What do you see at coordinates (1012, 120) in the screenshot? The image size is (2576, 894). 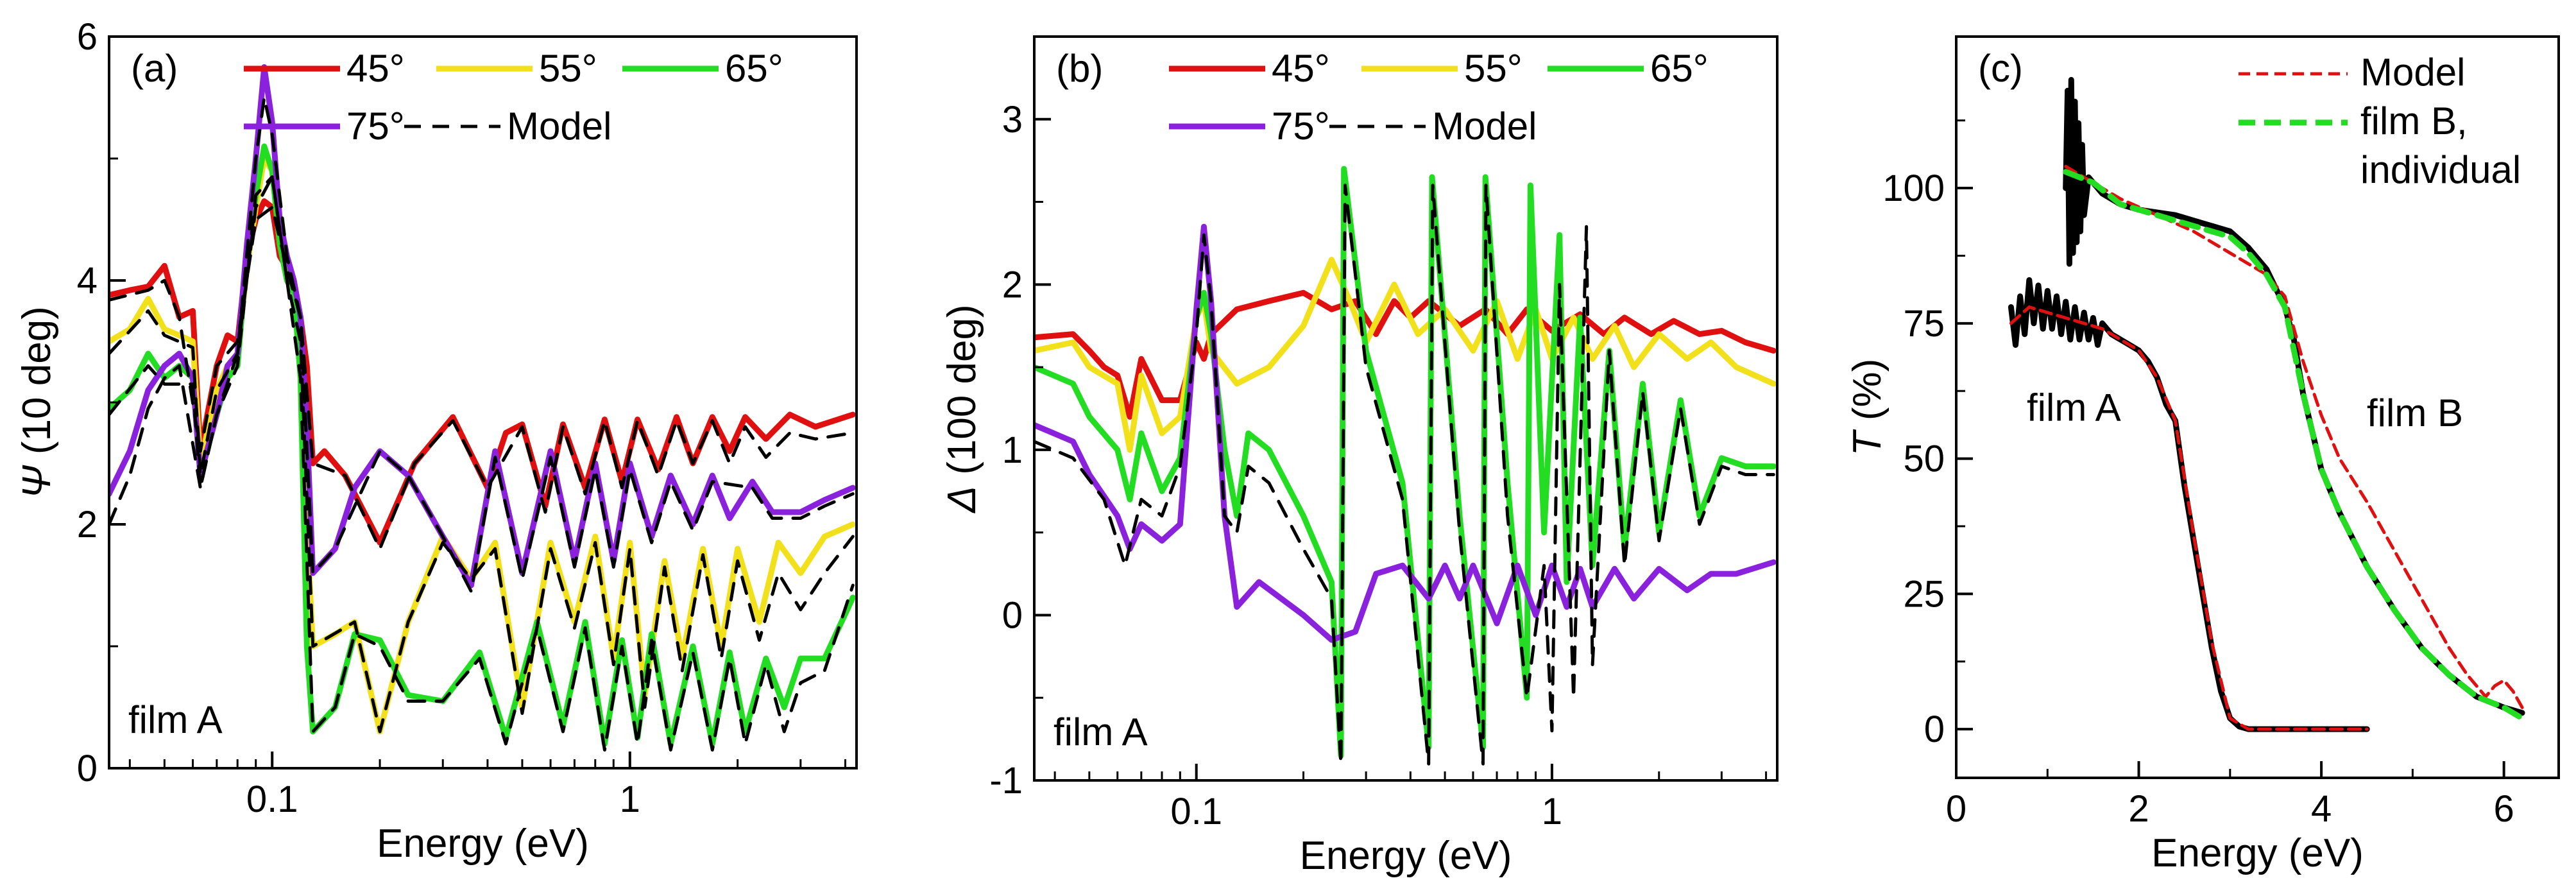 I see `y-tick-label: 3` at bounding box center [1012, 120].